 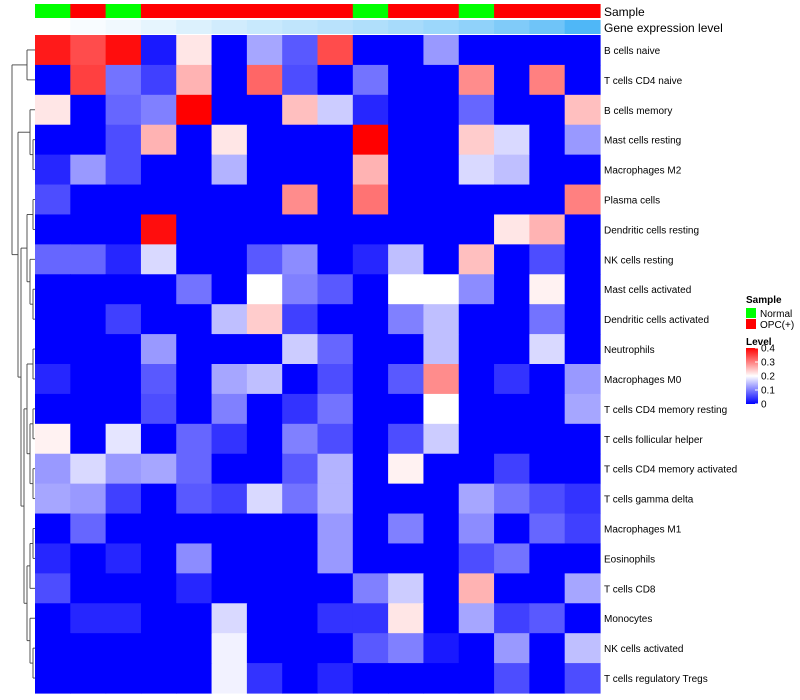 What do you see at coordinates (768, 391) in the screenshot?
I see `level-tick-label: 0.1` at bounding box center [768, 391].